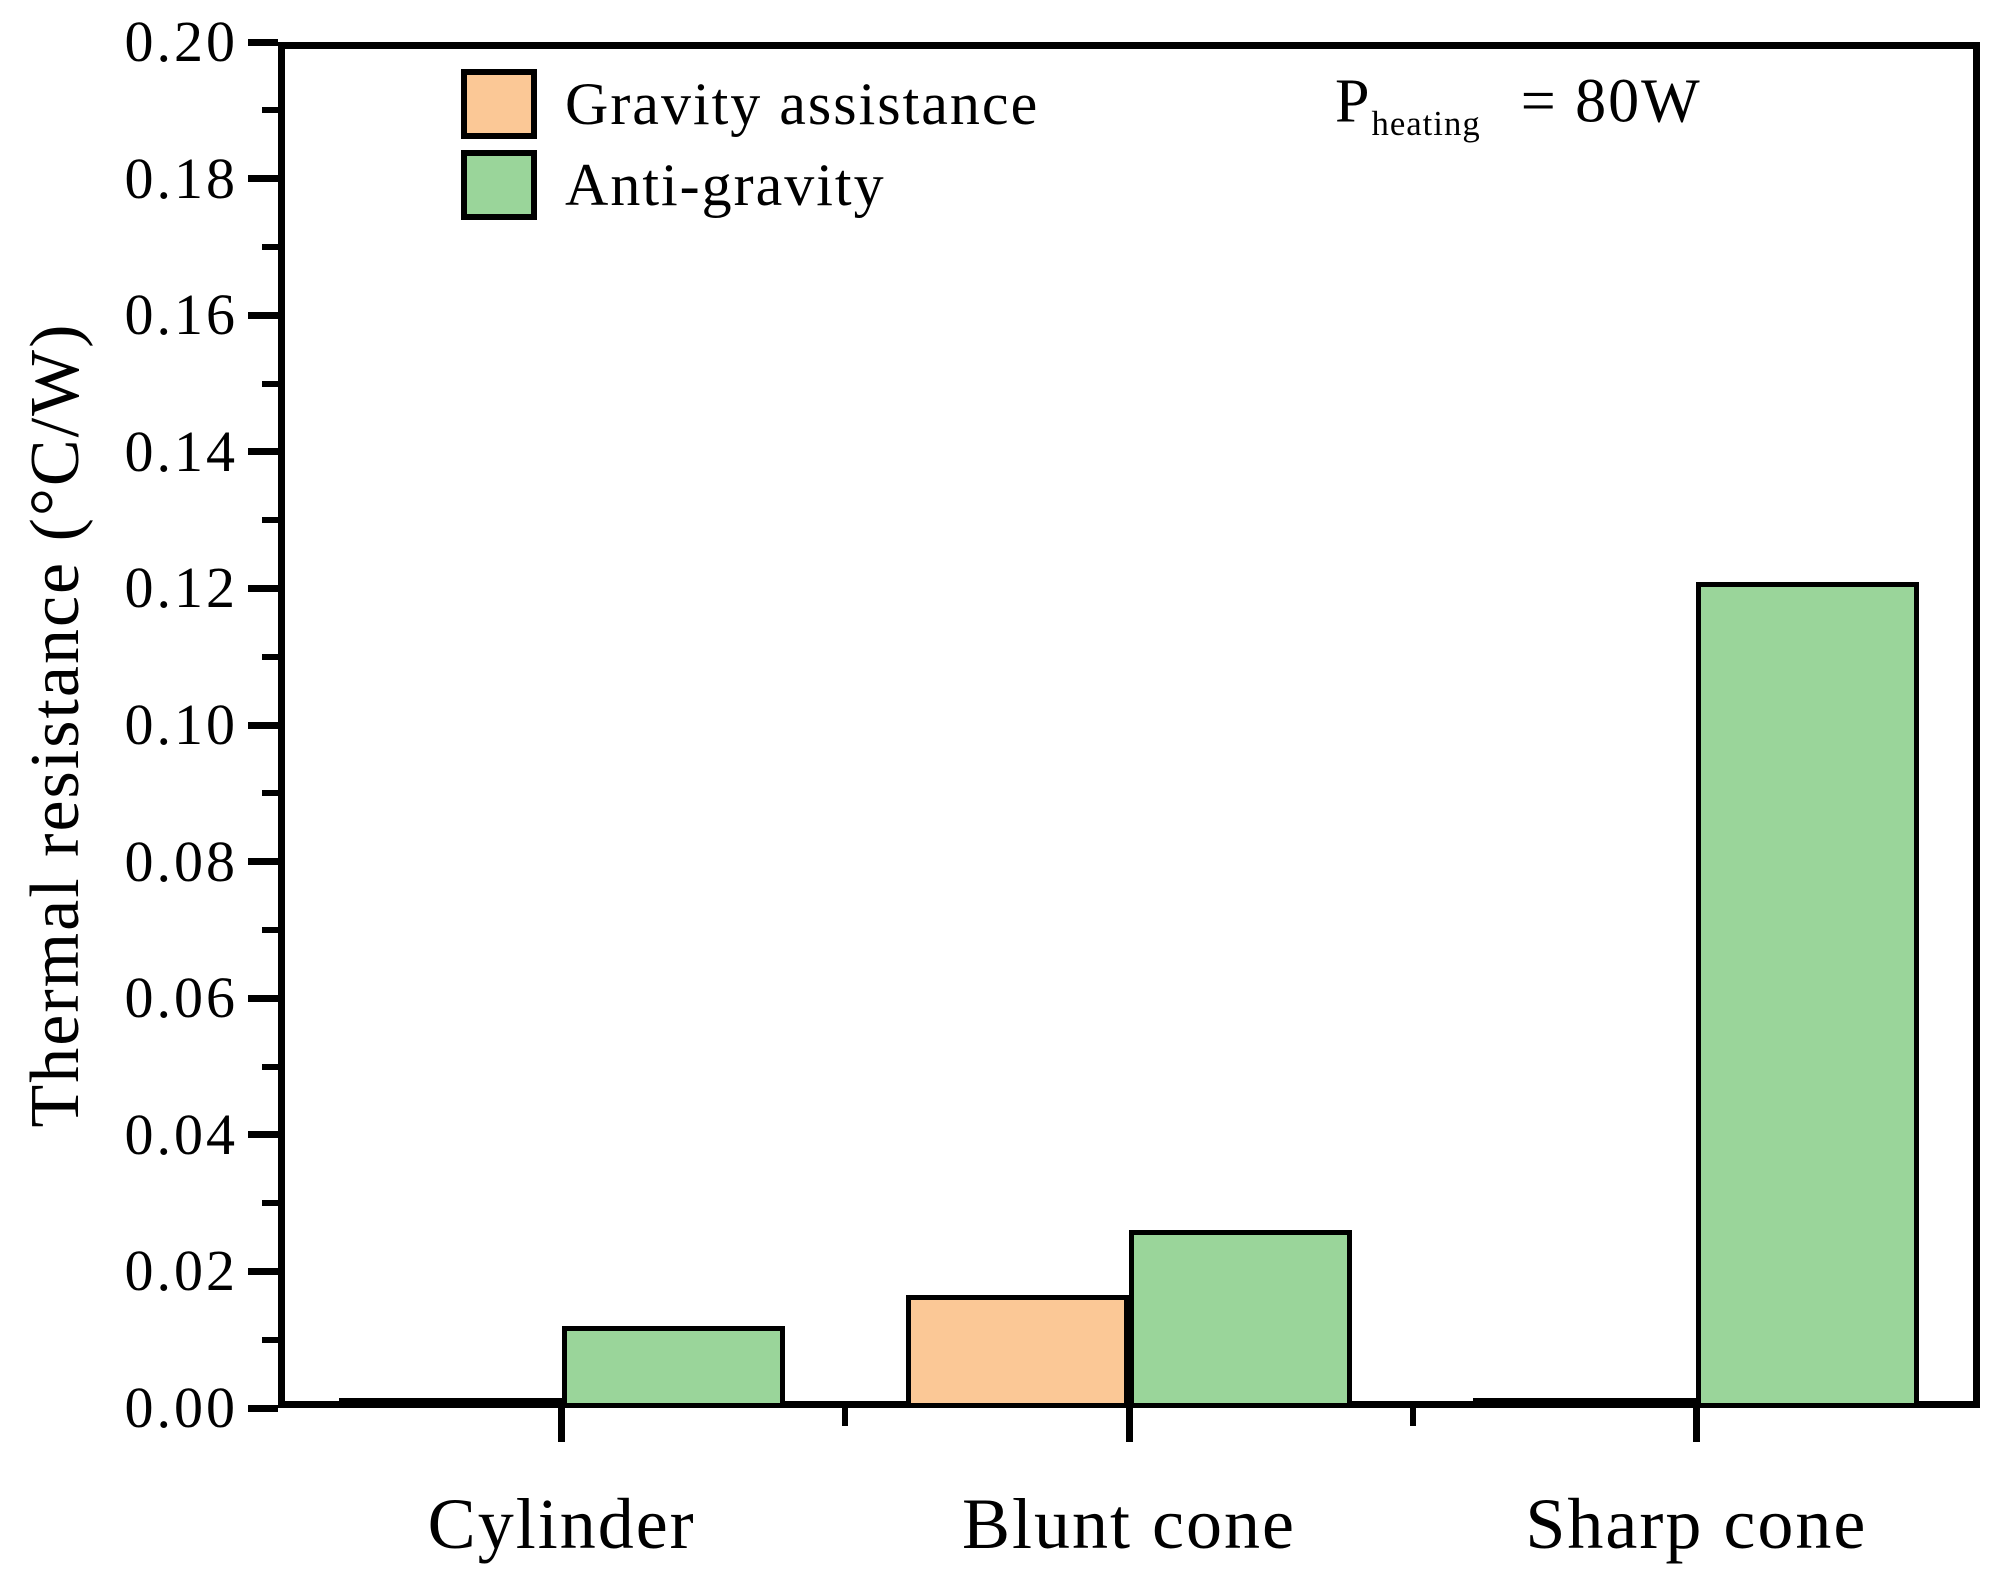 The width and height of the screenshot is (2001, 1580). What do you see at coordinates (181, 315) in the screenshot?
I see `y-tick-label: 0.16` at bounding box center [181, 315].